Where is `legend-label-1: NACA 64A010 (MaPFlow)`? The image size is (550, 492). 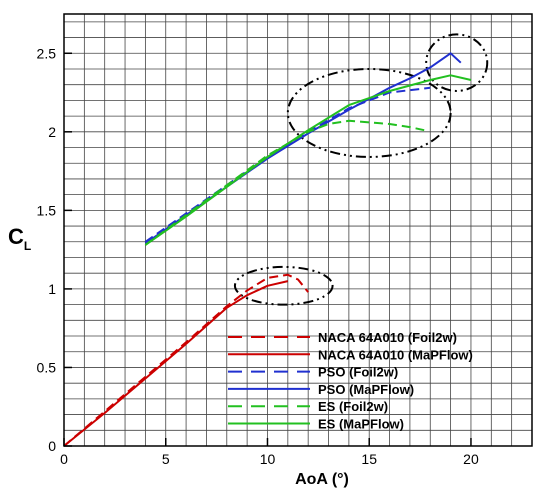
legend-label-1: NACA 64A010 (MaPFlow) is located at coordinates (395, 354).